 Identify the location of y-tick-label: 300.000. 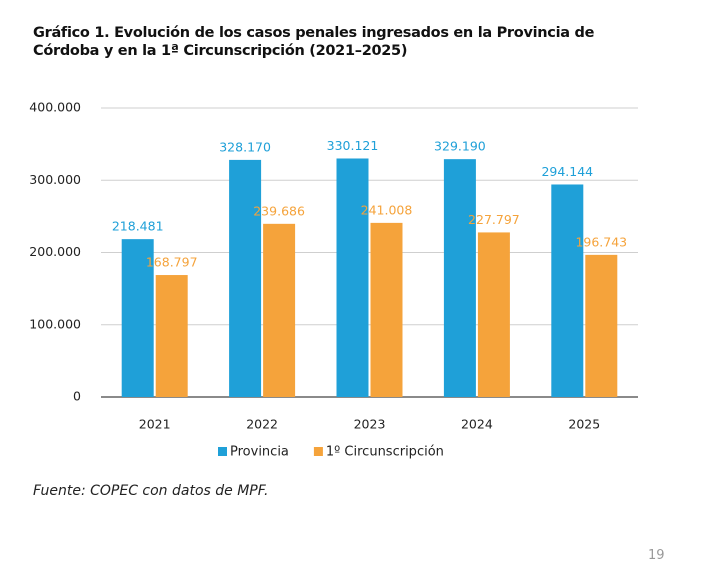
(55, 179).